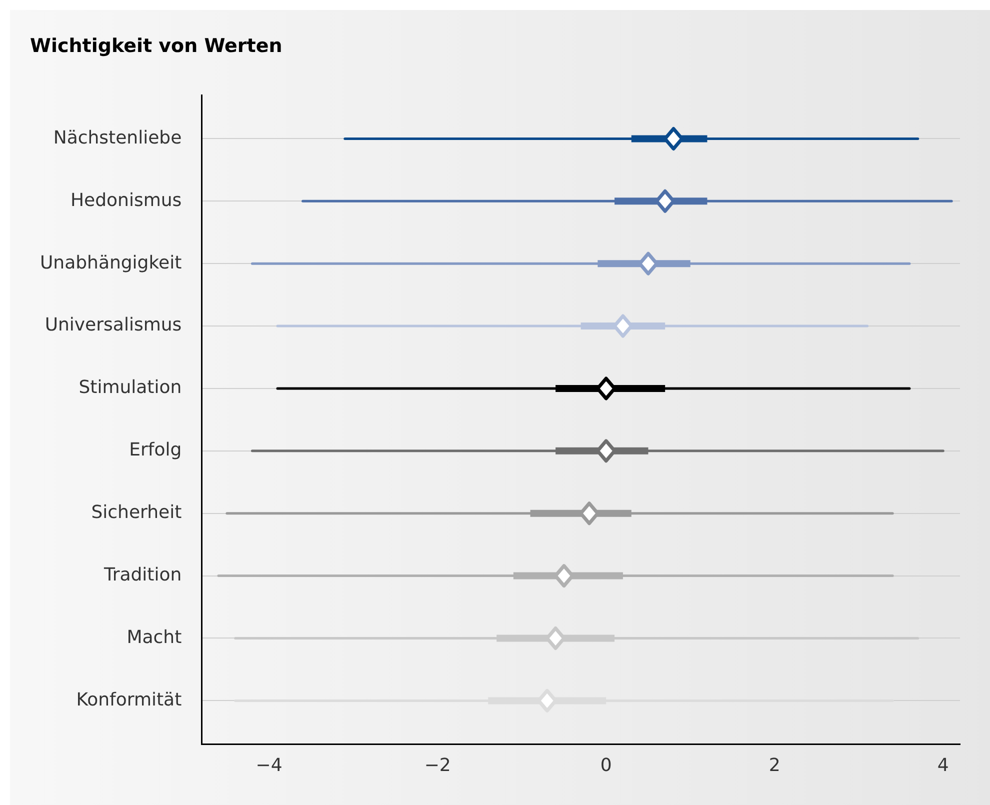 This screenshot has width=990, height=805. I want to click on y-tick-label: Erfolg, so click(155, 450).